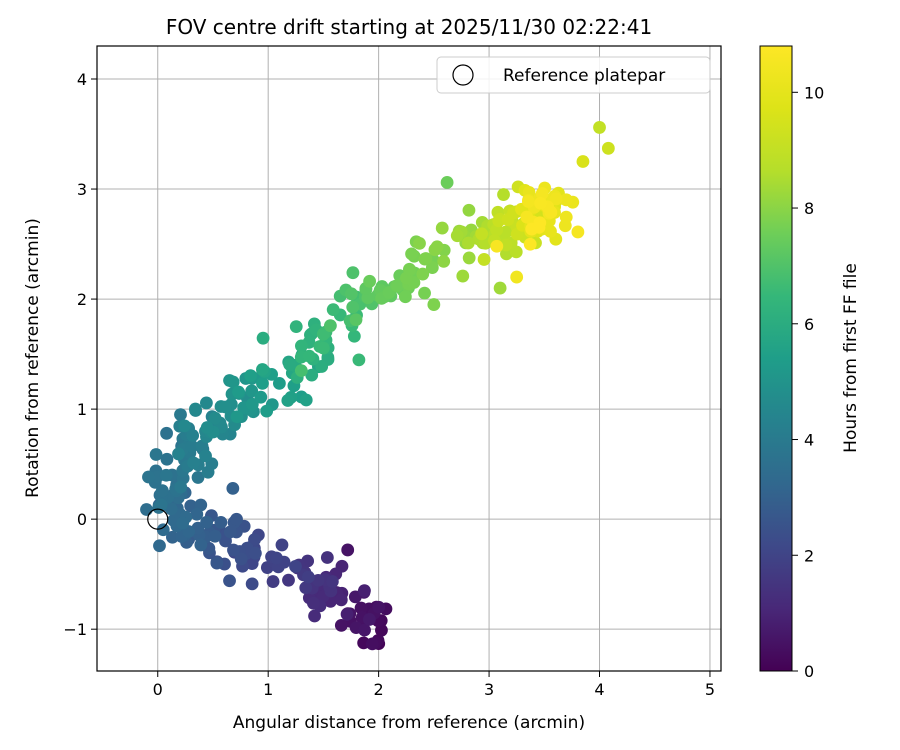  Describe the element at coordinates (809, 324) in the screenshot. I see `colorbar-tick-label: 6` at that location.